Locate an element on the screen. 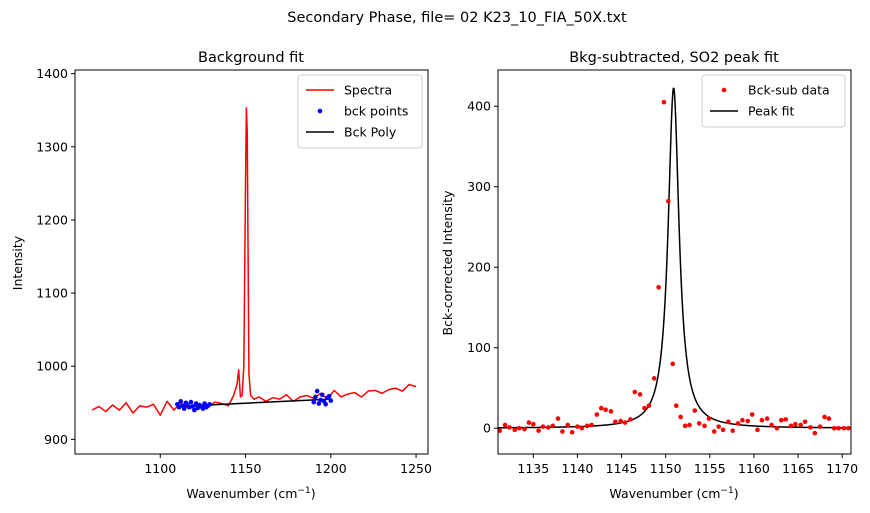  background-fit-legend-label-spectra: Spectra is located at coordinates (368, 90).